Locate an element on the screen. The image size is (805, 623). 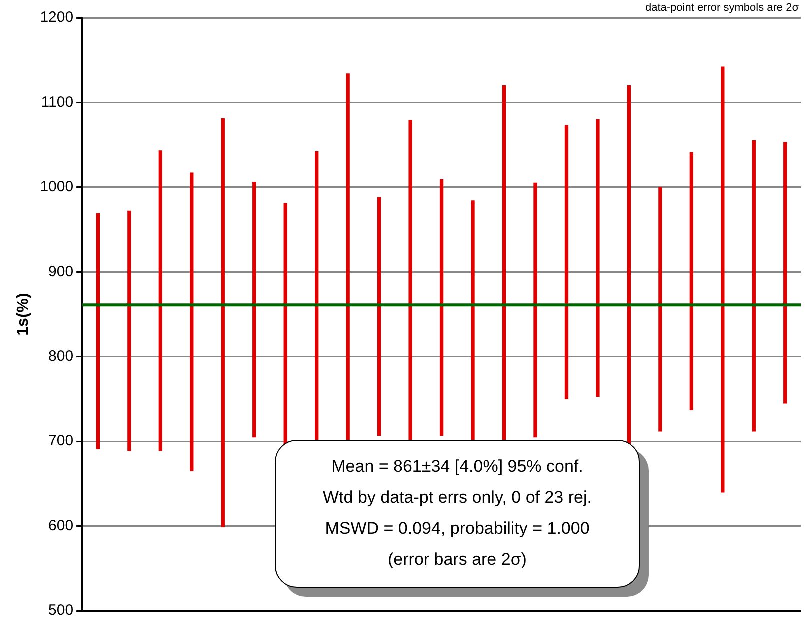
annotation: Mean = 861±34 [4.0%] 95% conf. is located at coordinates (457, 467).